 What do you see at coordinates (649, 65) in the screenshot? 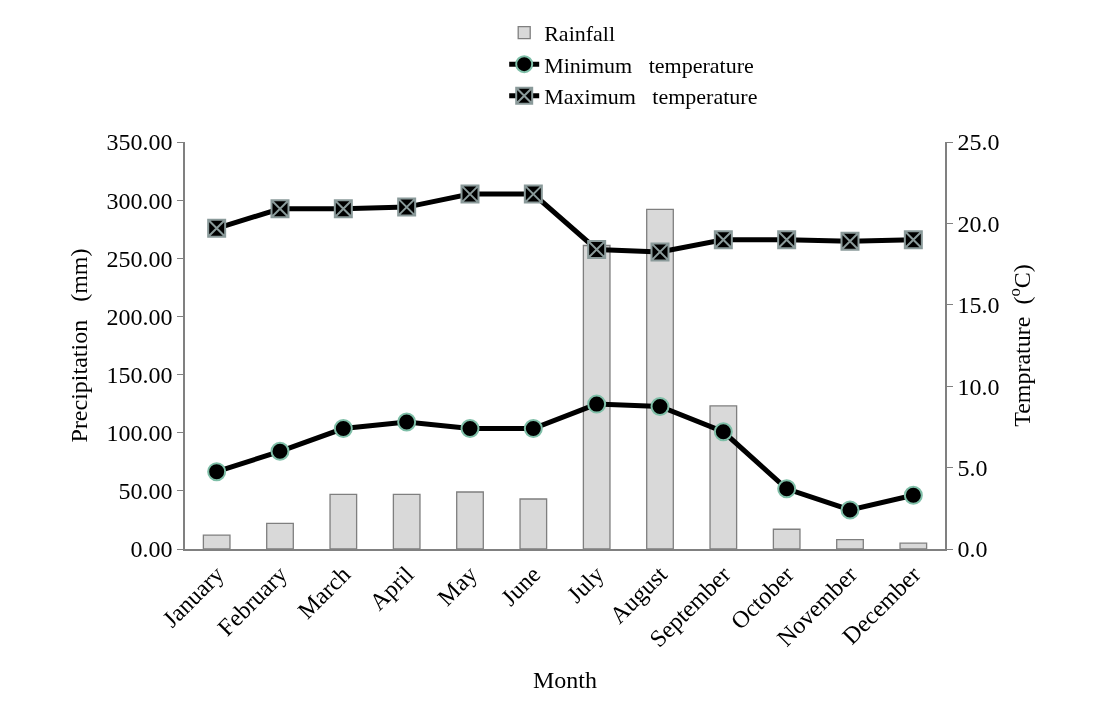
I see `legend-label: Minimum temperature` at bounding box center [649, 65].